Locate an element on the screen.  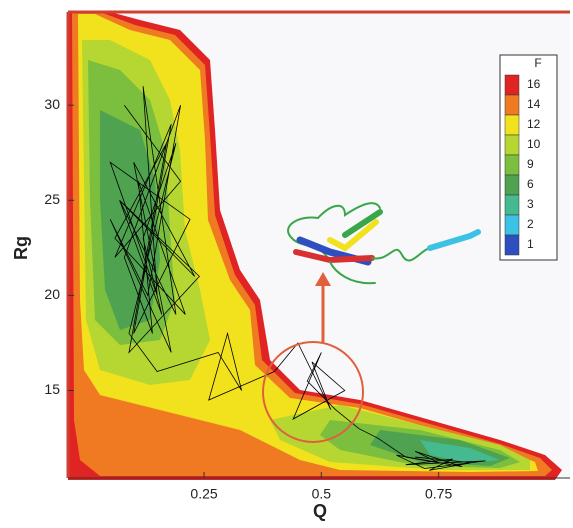
legend-title: F is located at coordinates (537, 63).